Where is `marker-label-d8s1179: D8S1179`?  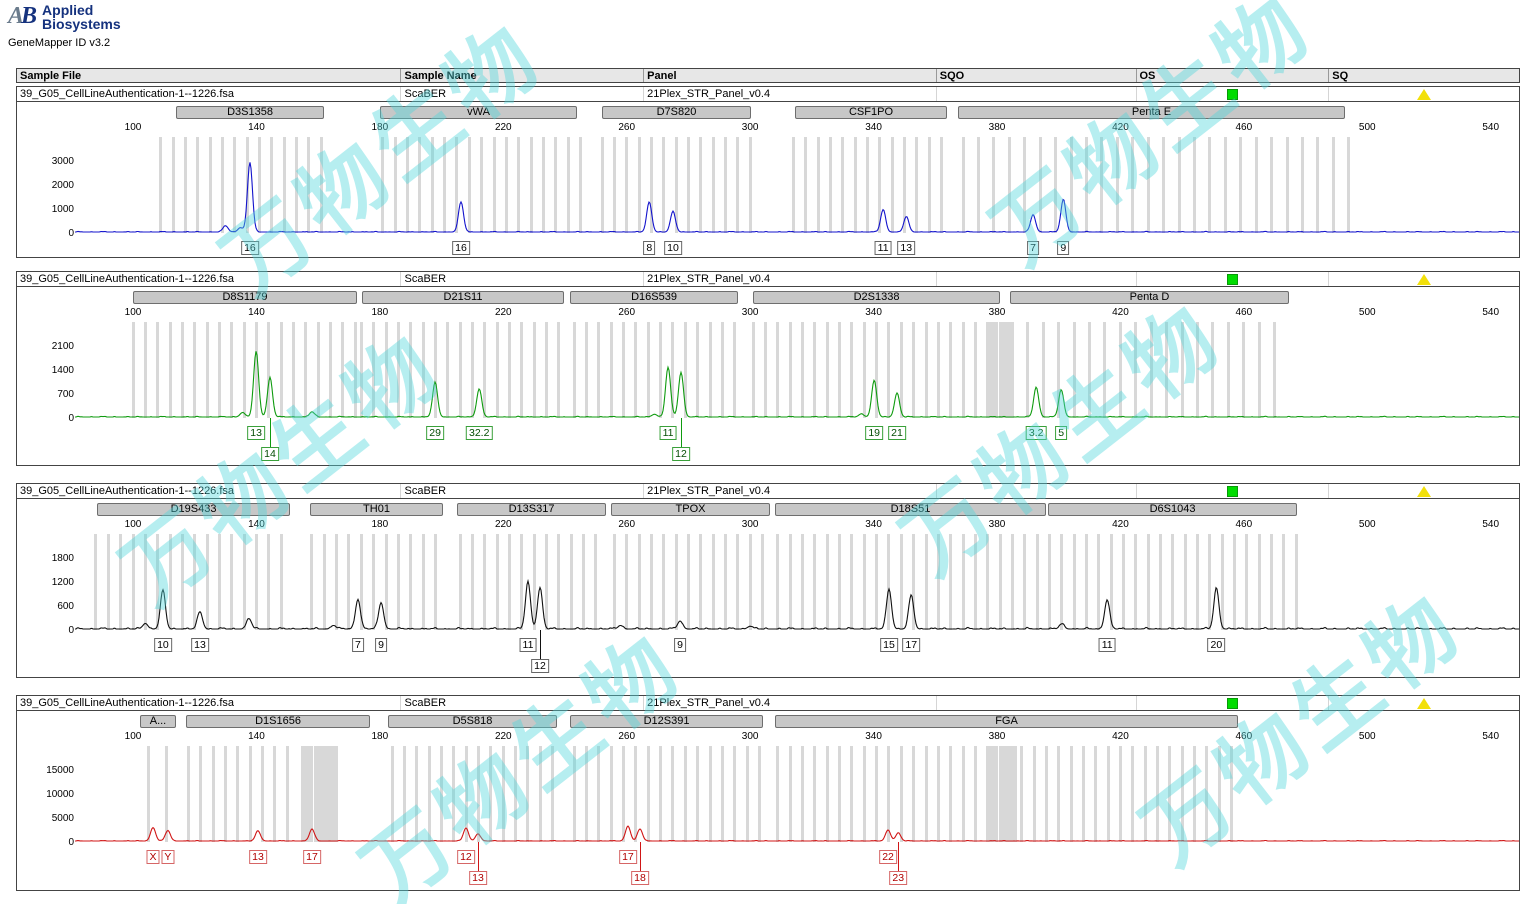
marker-label-d8s1179: D8S1179 is located at coordinates (245, 297).